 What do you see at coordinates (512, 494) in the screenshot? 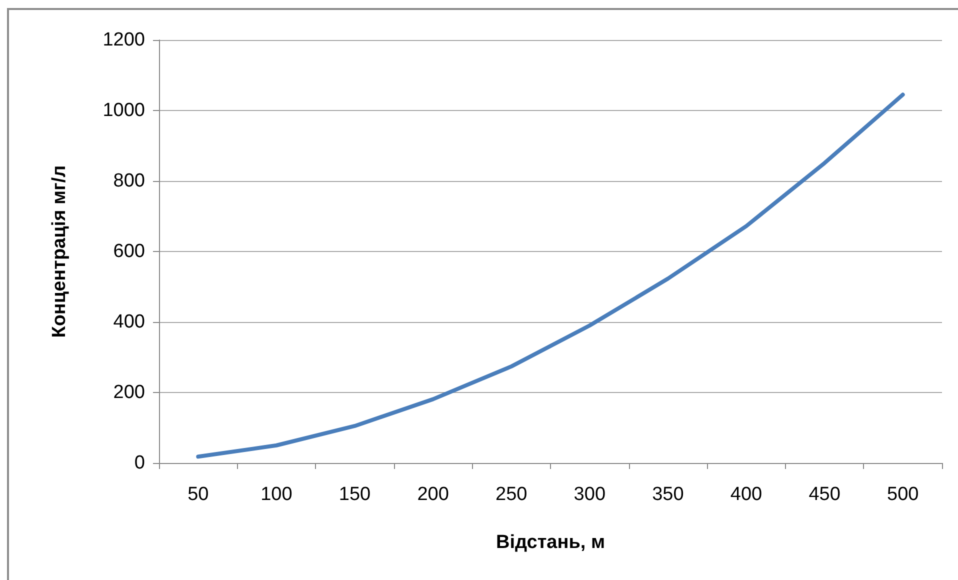
I see `x-tick-label: 250` at bounding box center [512, 494].